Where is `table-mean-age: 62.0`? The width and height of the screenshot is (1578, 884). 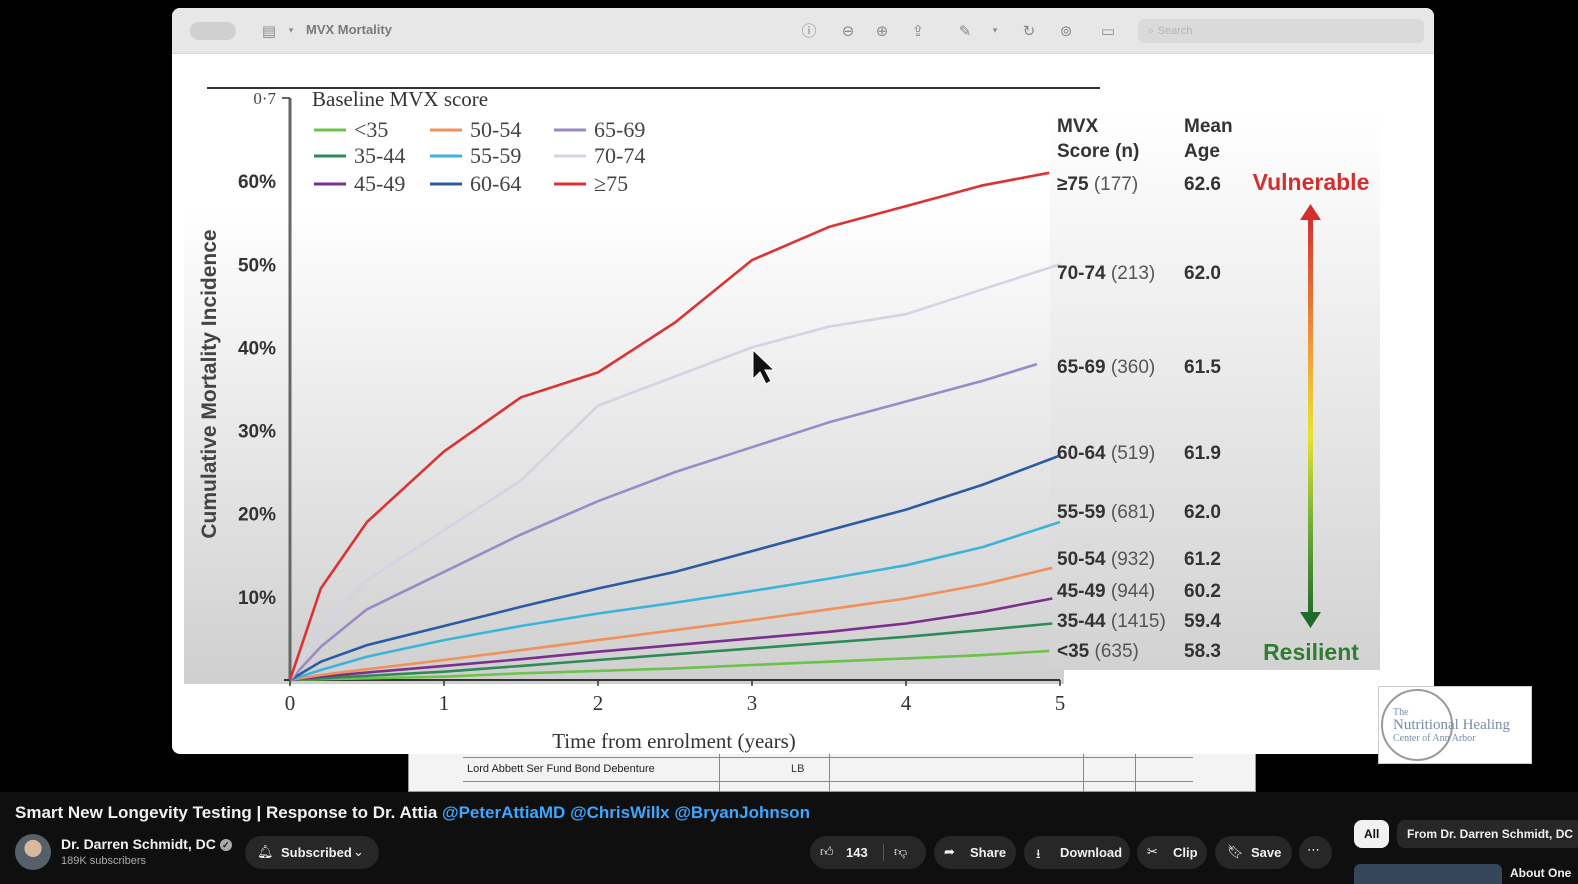 table-mean-age: 62.0 is located at coordinates (1202, 512).